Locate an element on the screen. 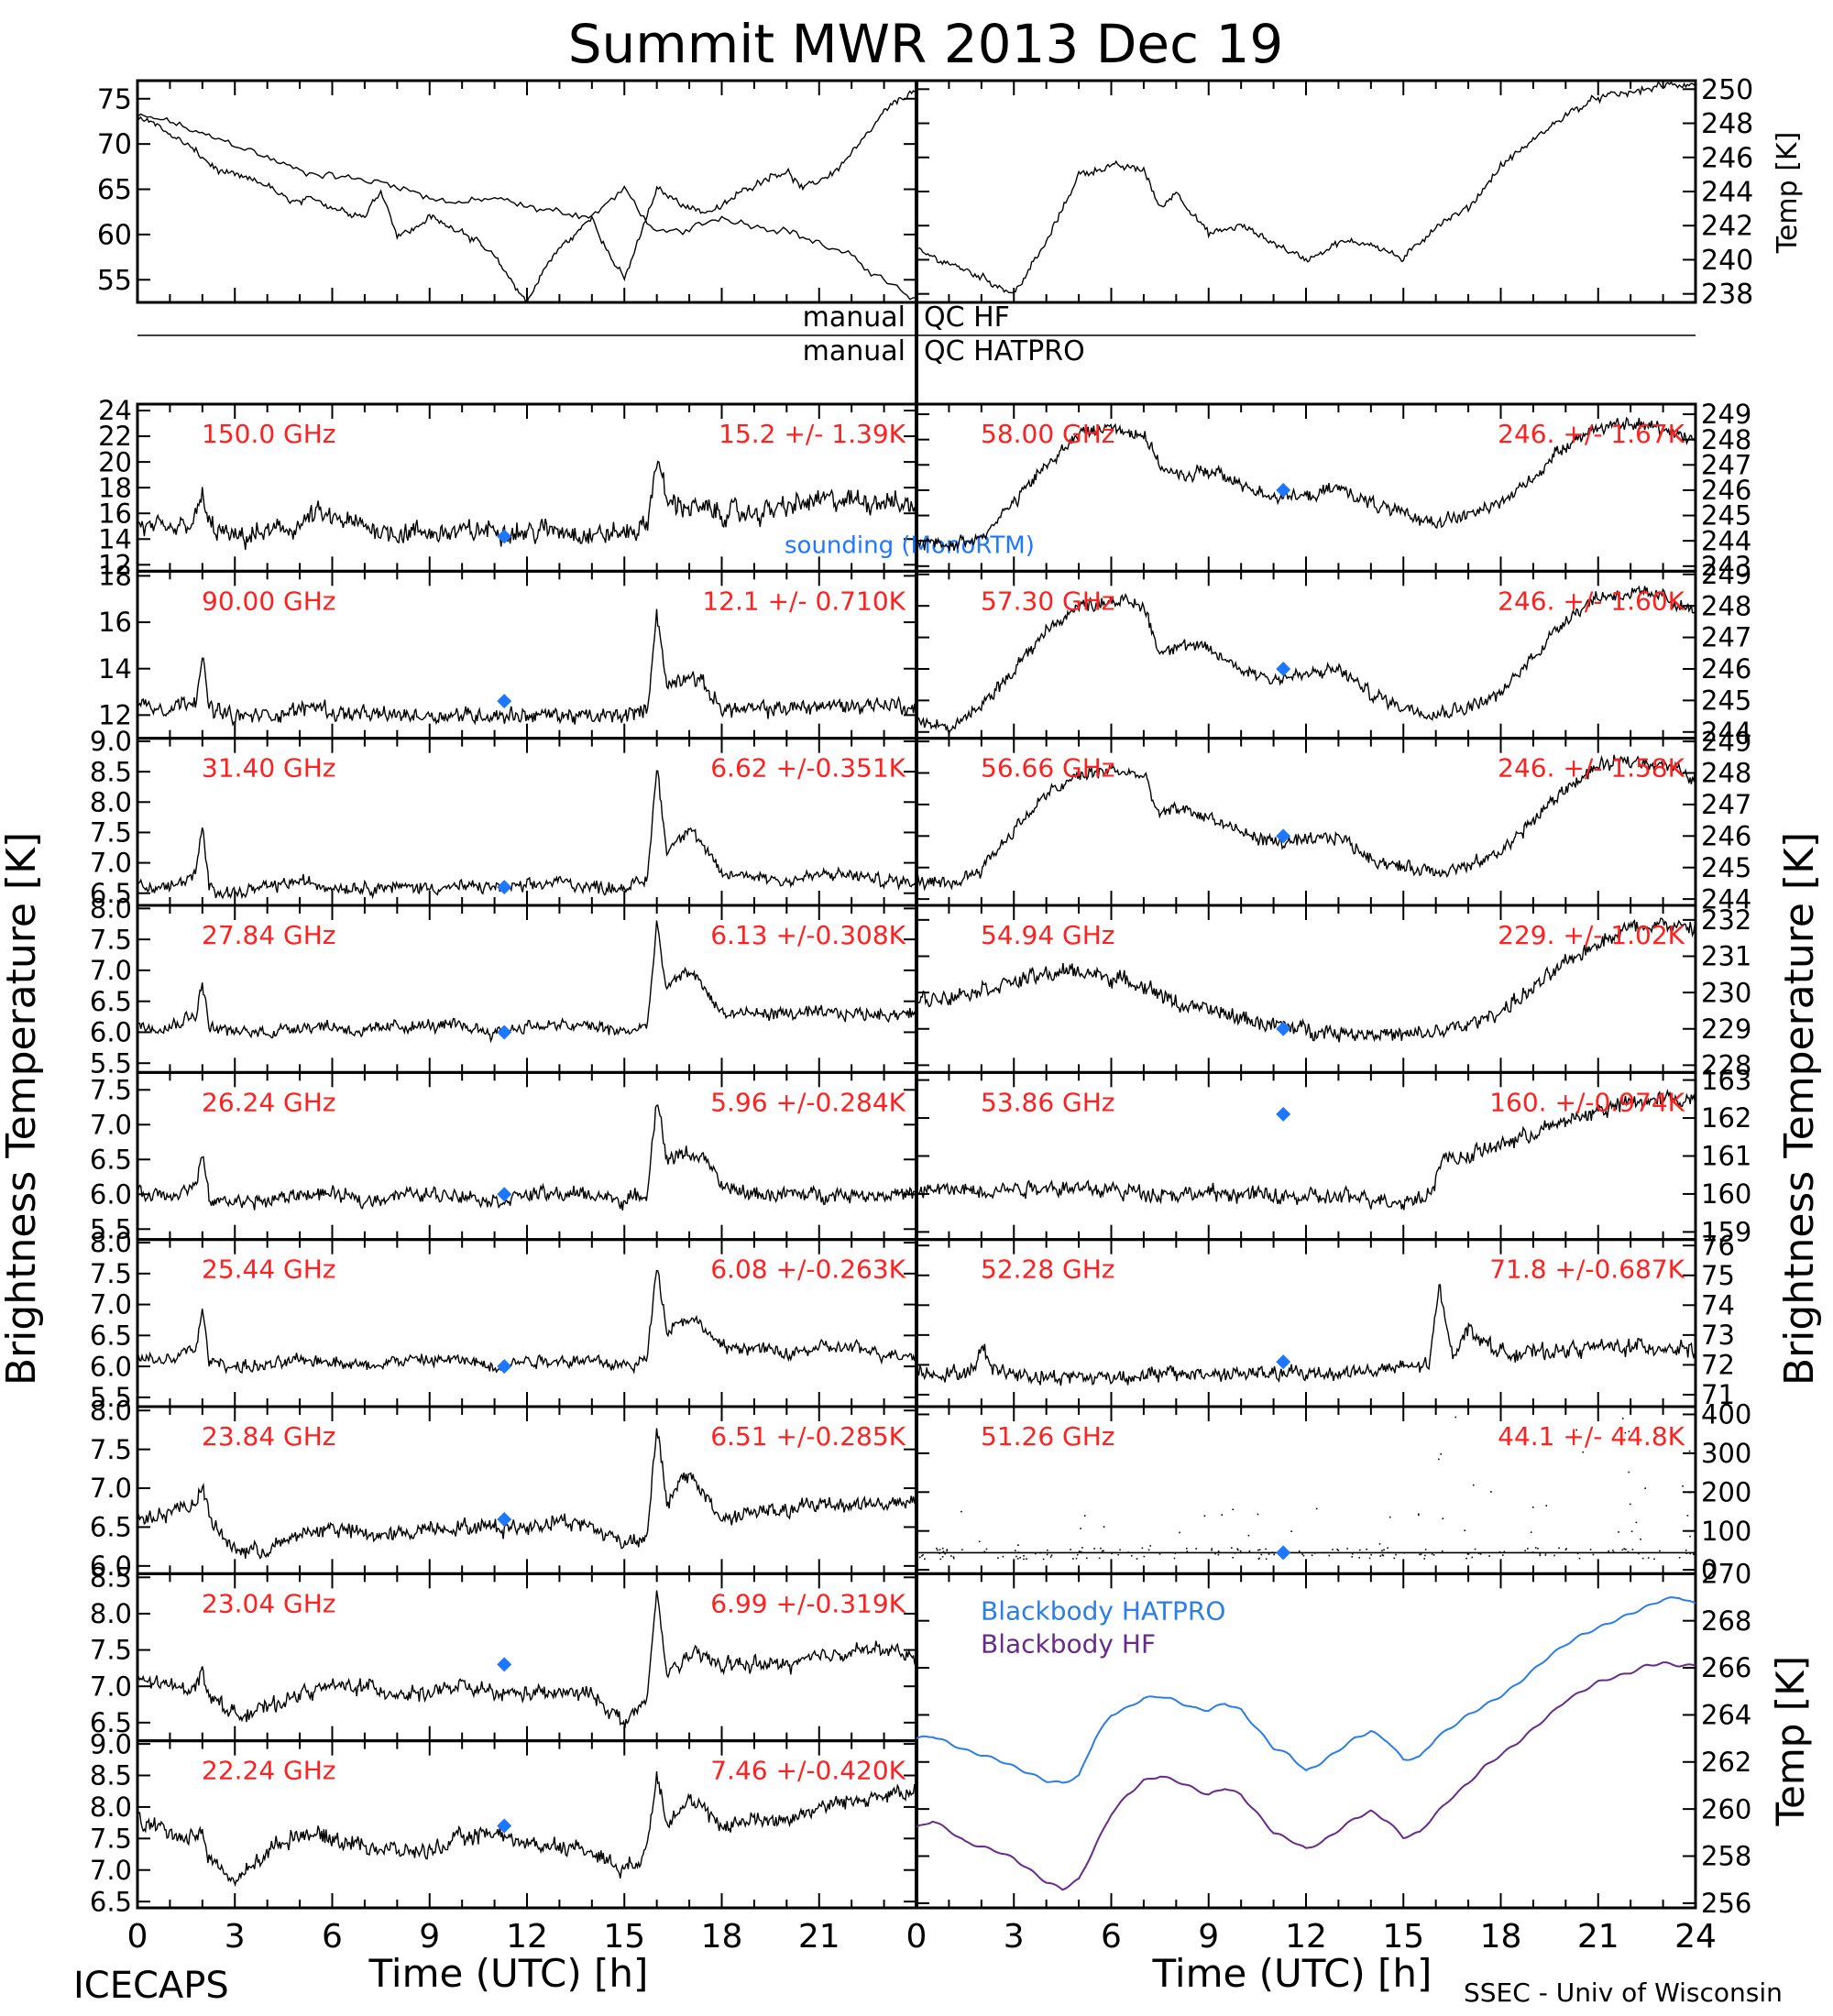 The height and width of the screenshot is (2016, 1833). right-y-3-tick-label: 228 is located at coordinates (1726, 1065).